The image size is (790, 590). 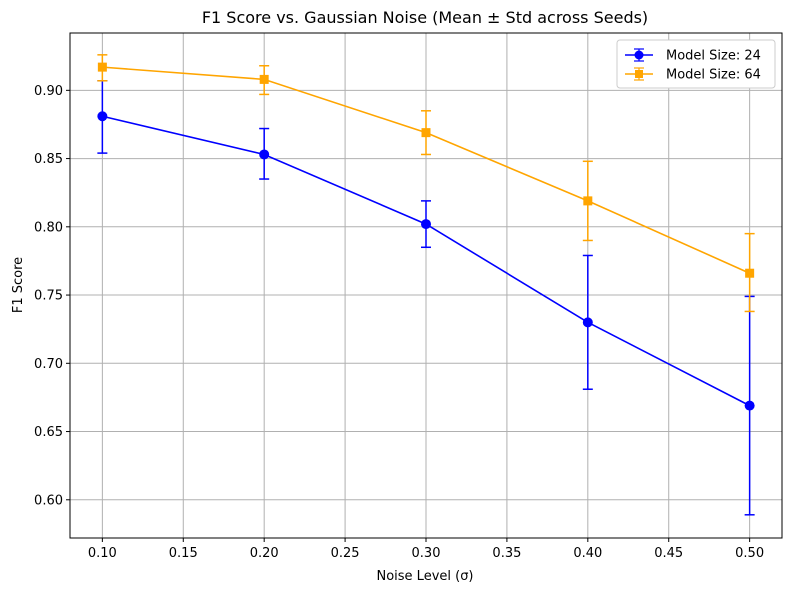 What do you see at coordinates (506, 553) in the screenshot?
I see `x-tick-label: 0.35` at bounding box center [506, 553].